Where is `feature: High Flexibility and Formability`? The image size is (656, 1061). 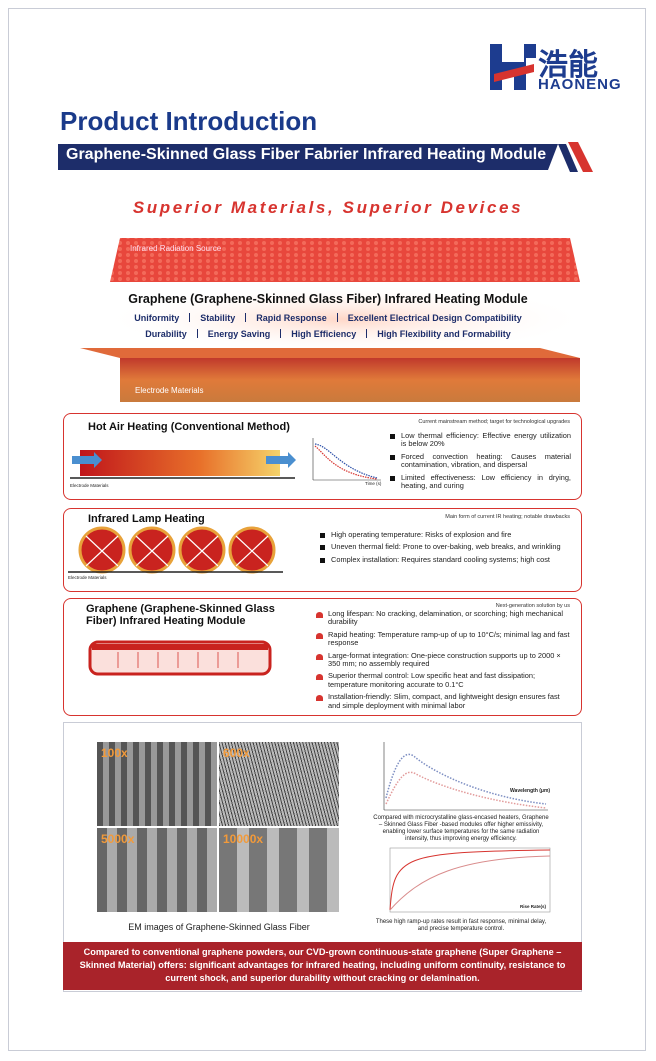
feature: High Flexibility and Formability is located at coordinates (444, 334).